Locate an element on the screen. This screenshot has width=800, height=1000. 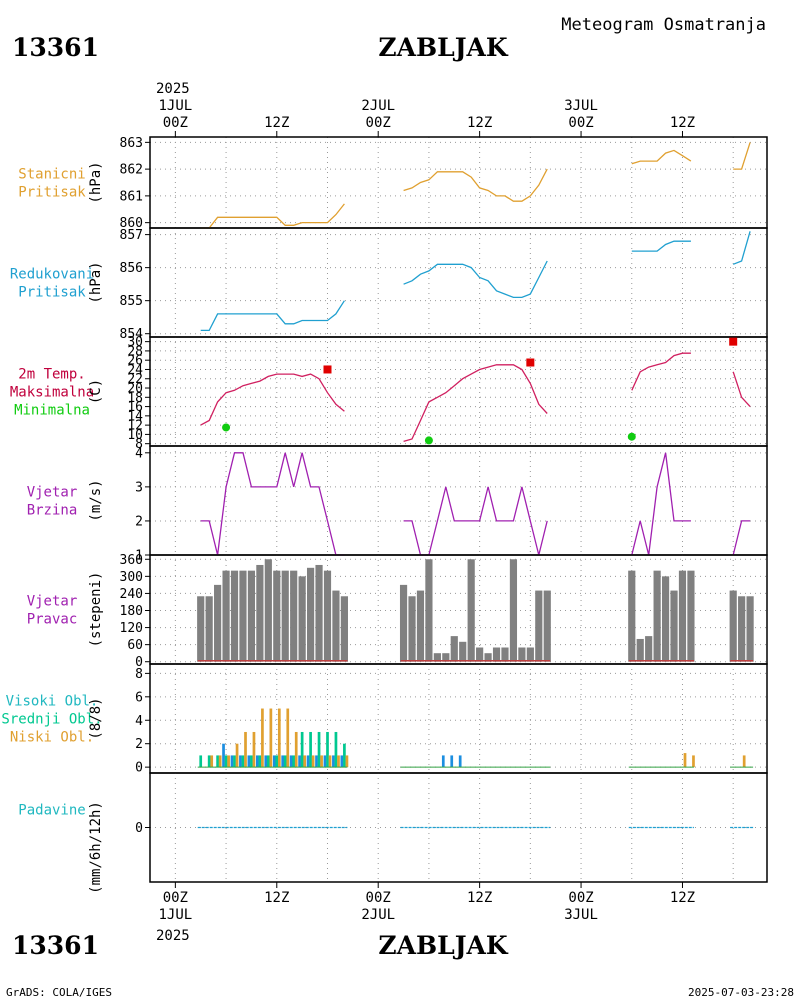
panel-precipitation: 0 Padavine (mm/6h/12h) is located at coordinates (393, 833).